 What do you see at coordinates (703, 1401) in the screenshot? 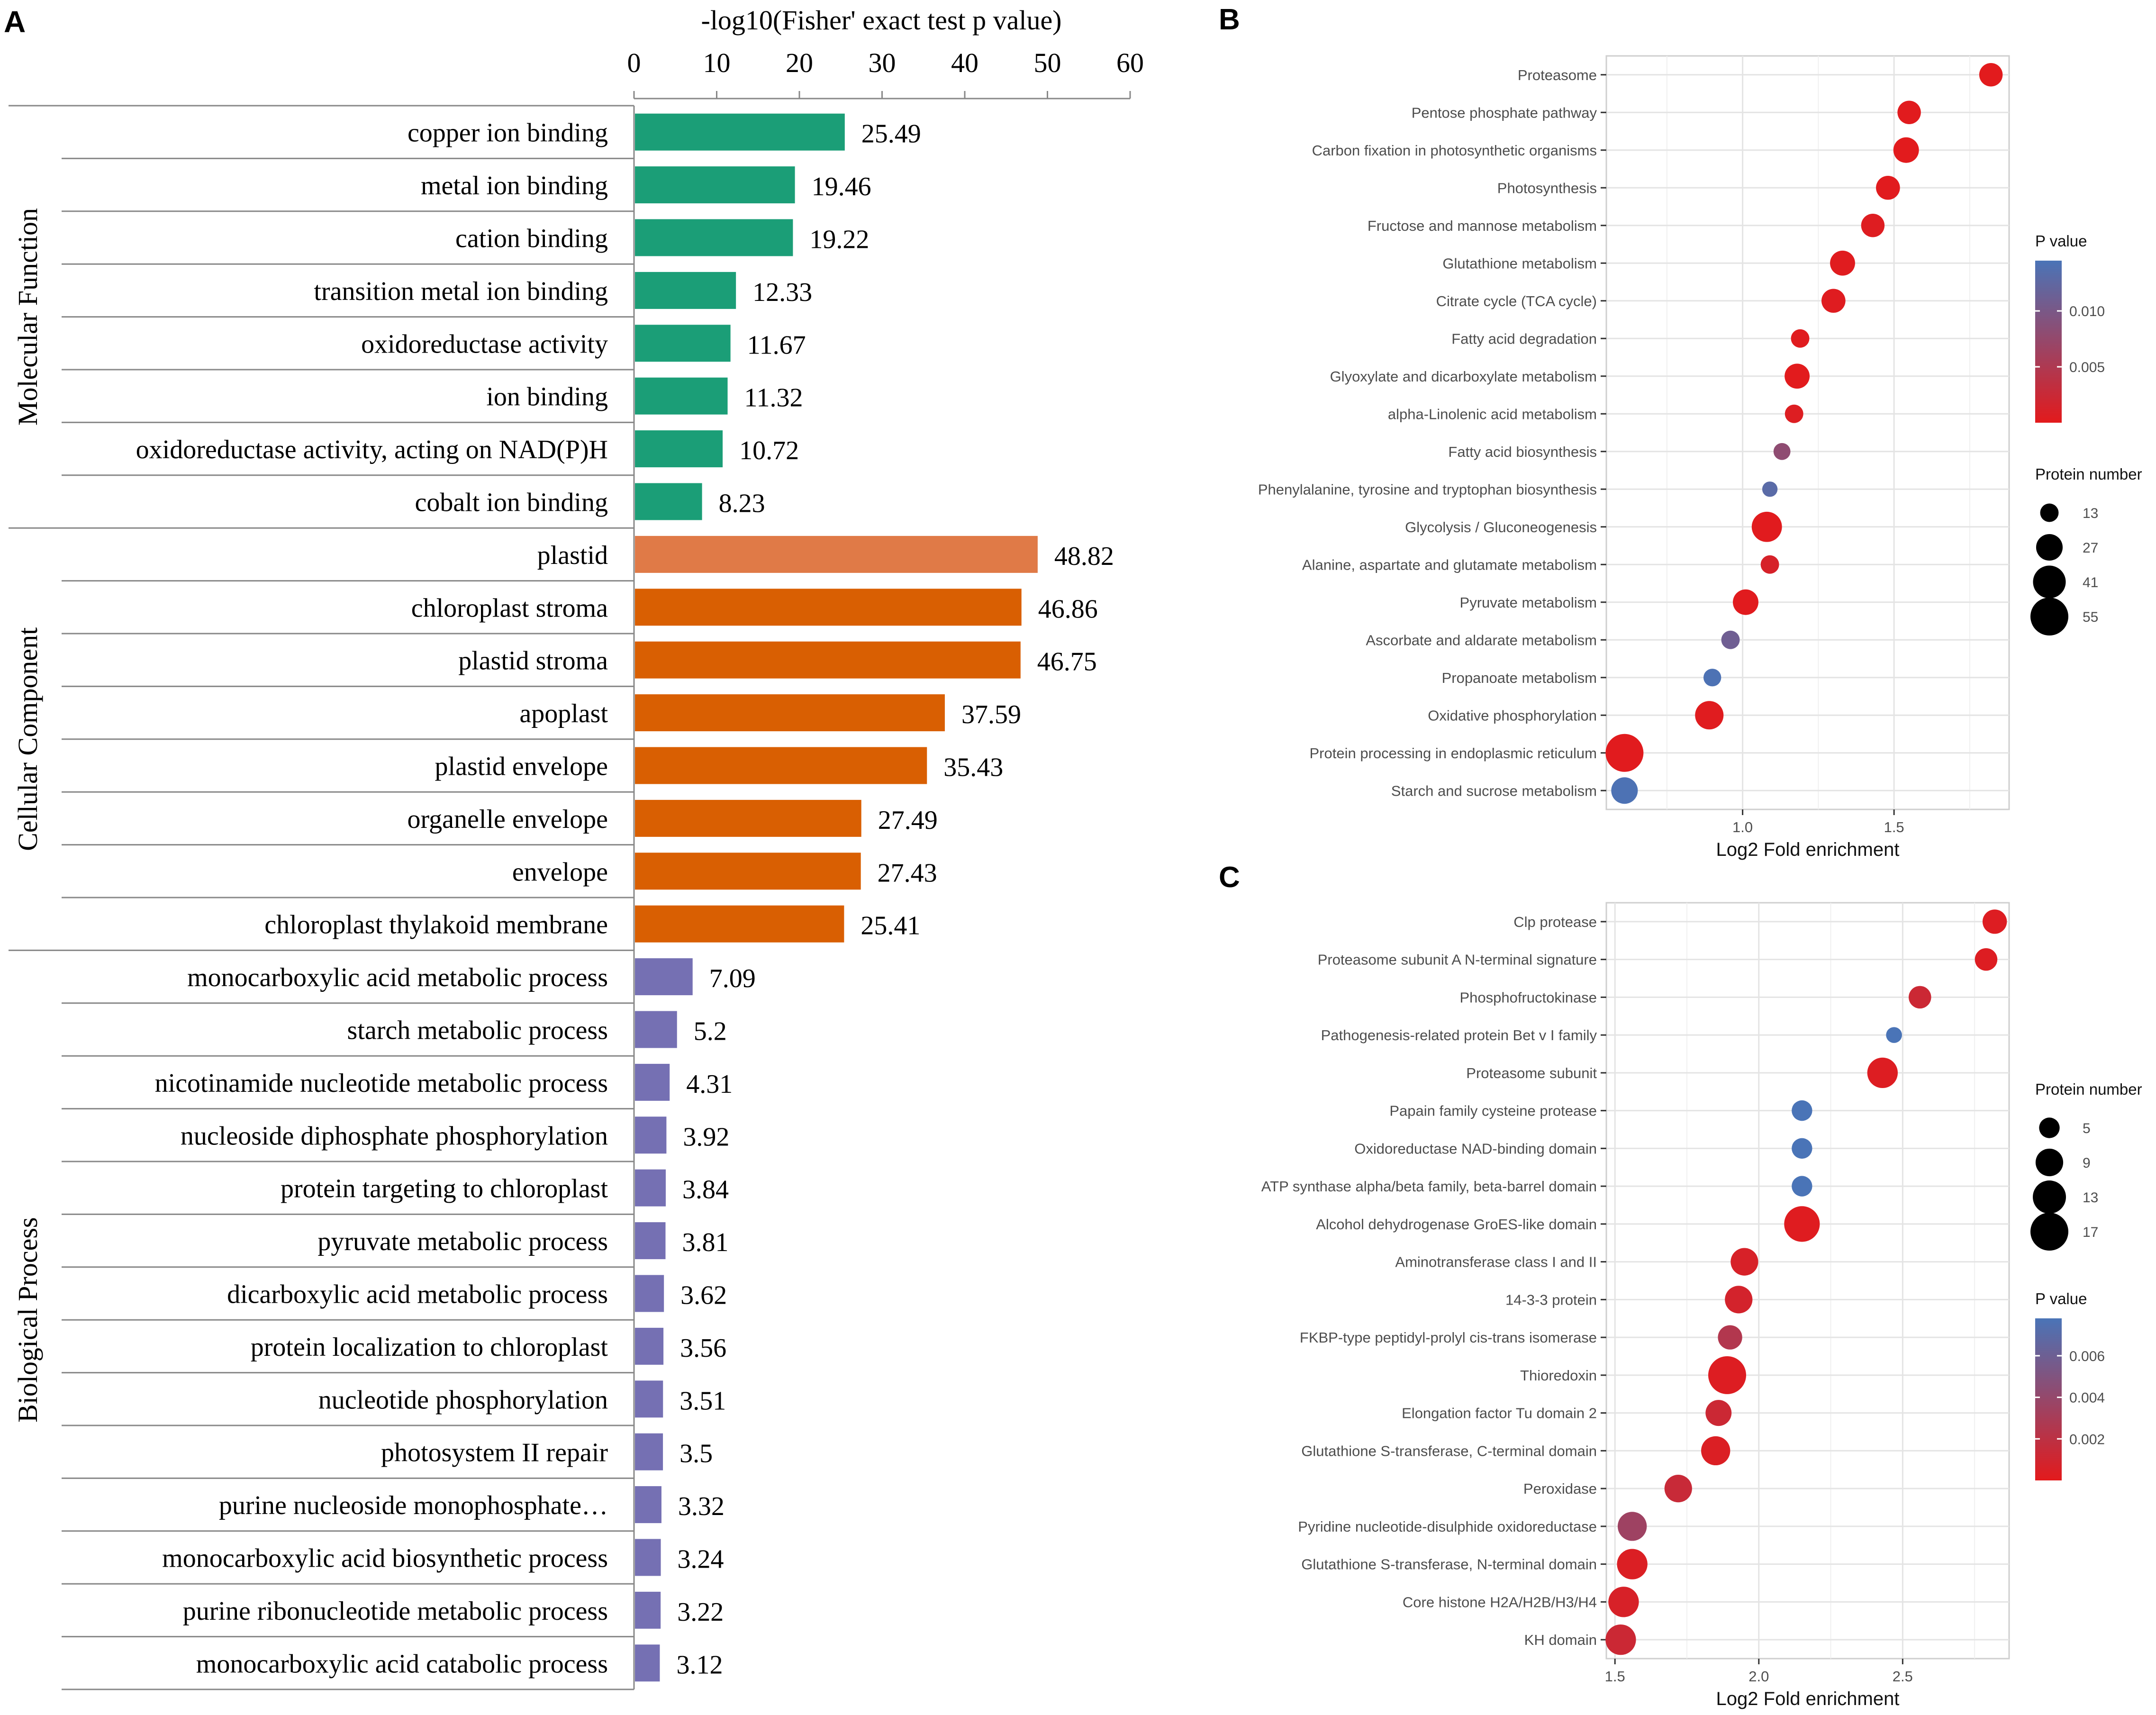
I see `data-label: 3.51` at bounding box center [703, 1401].